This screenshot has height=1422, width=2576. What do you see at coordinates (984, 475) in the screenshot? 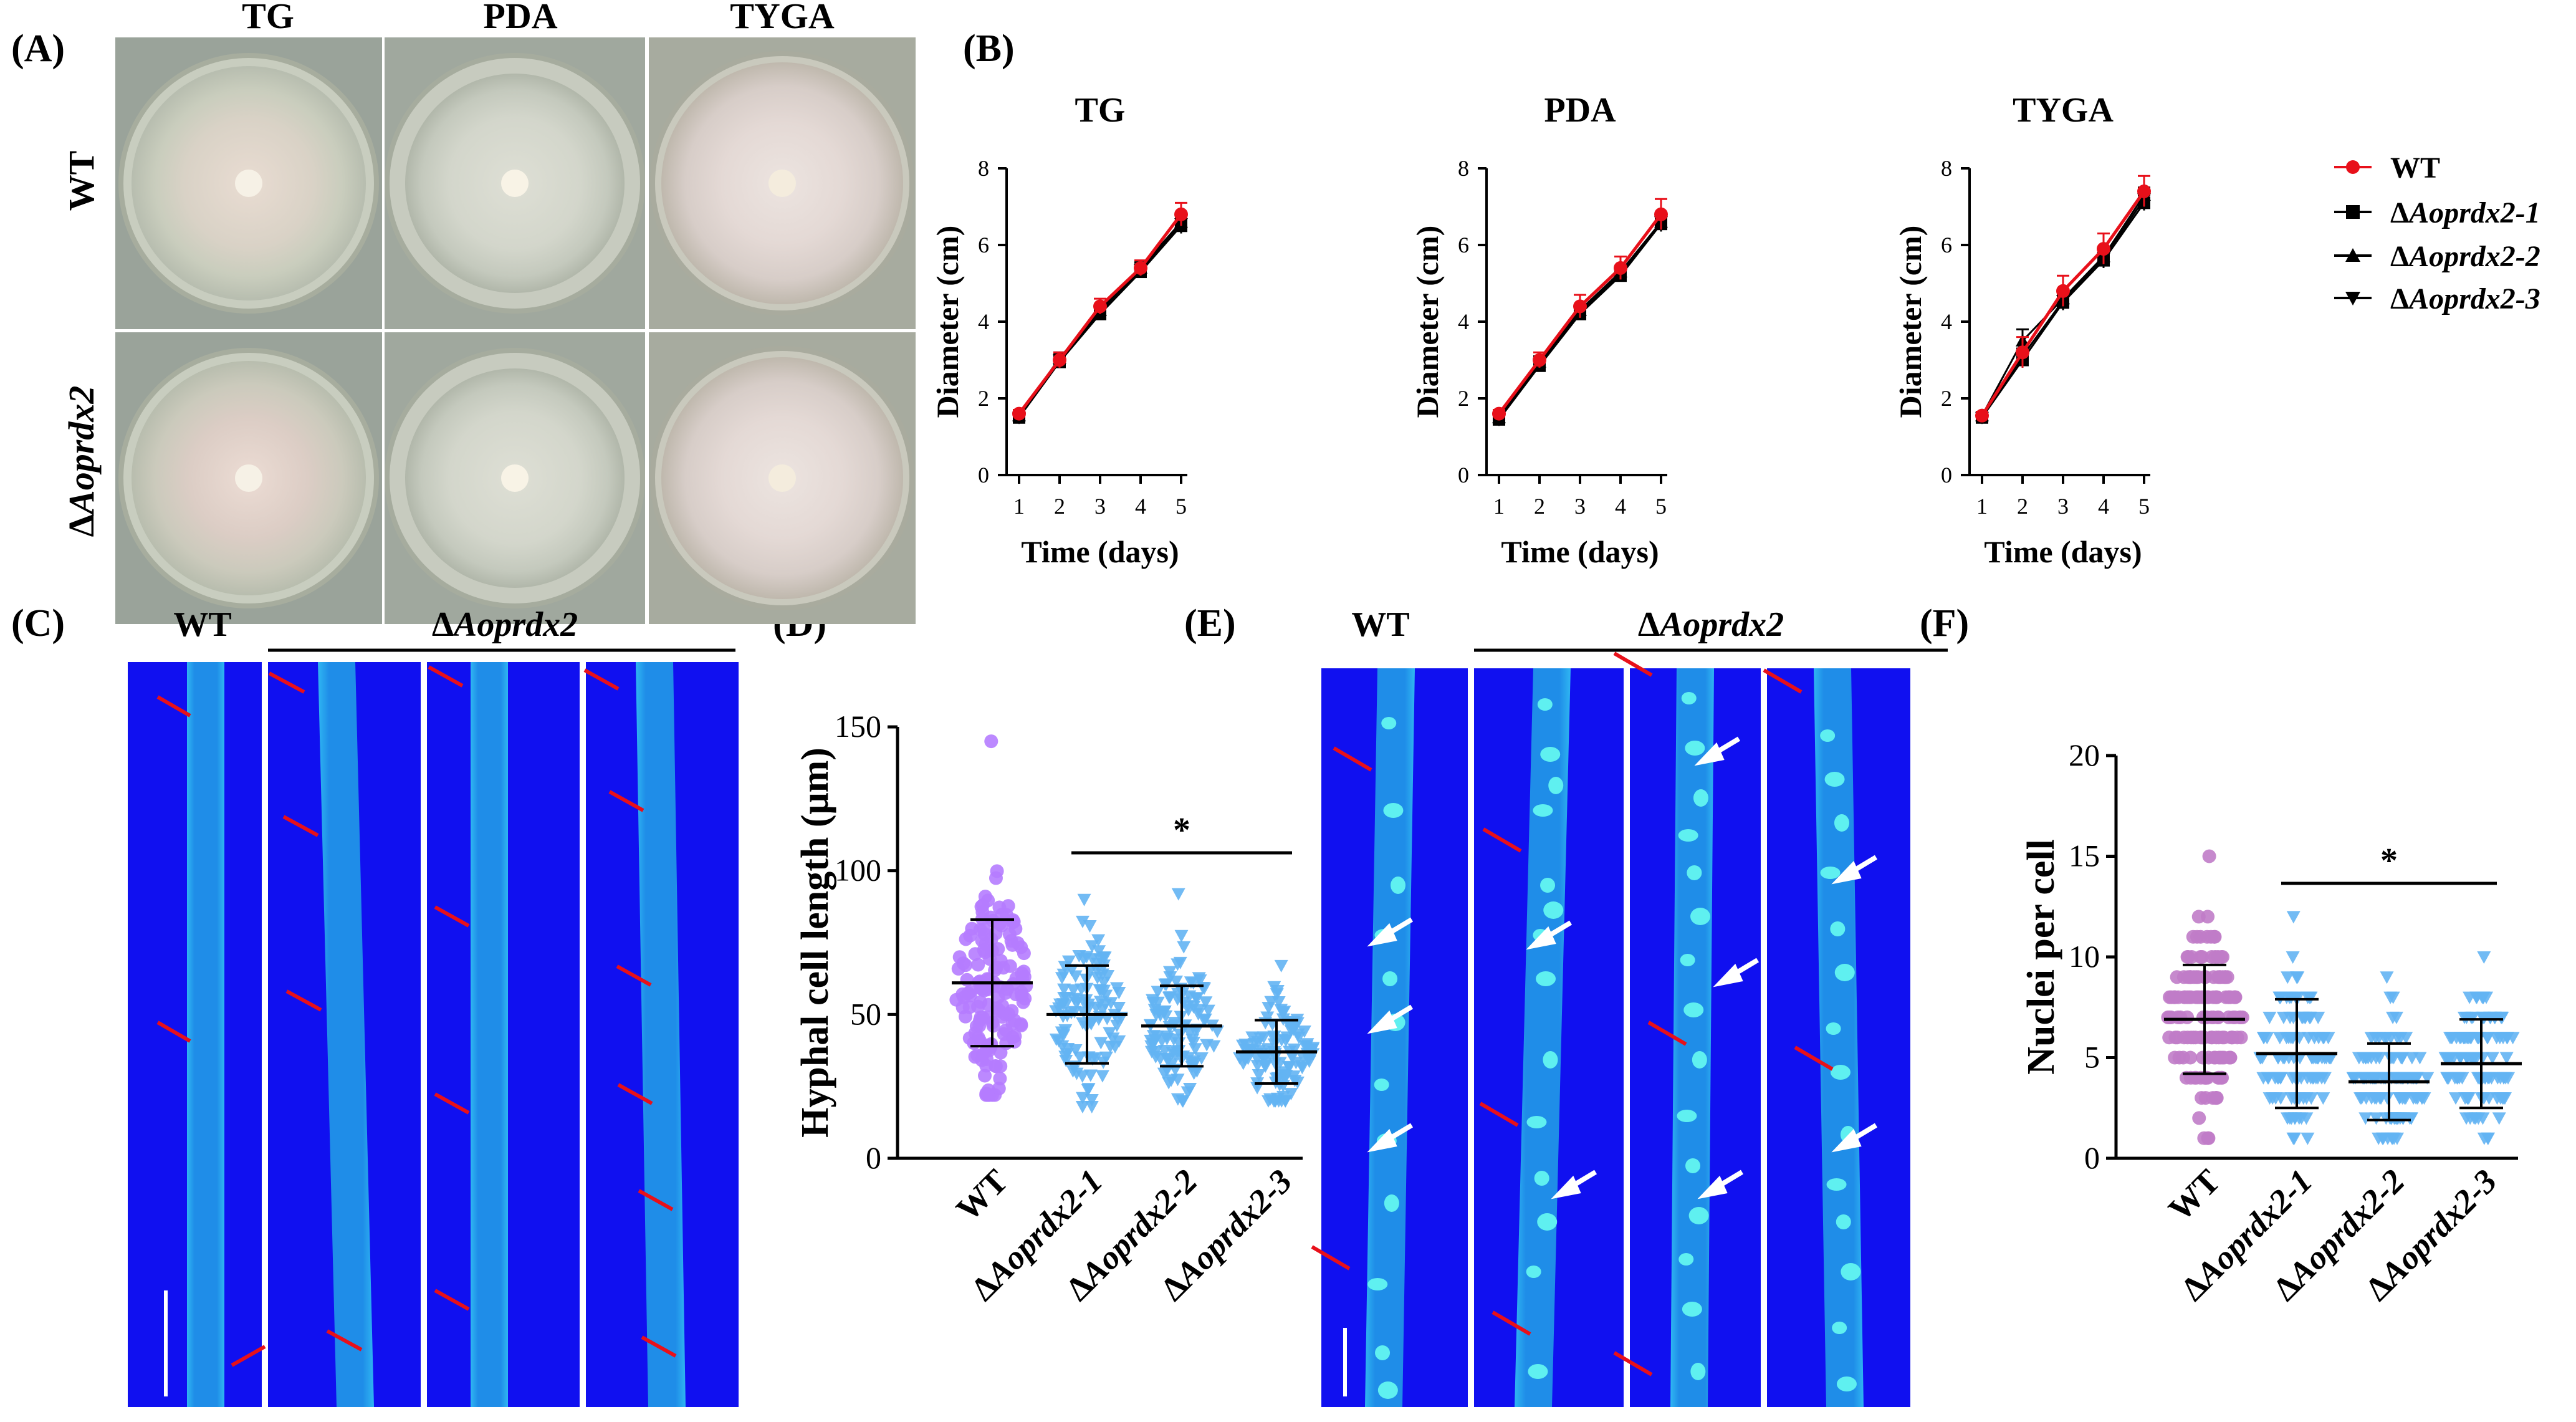
I see `y-tick-label: 0` at bounding box center [984, 475].